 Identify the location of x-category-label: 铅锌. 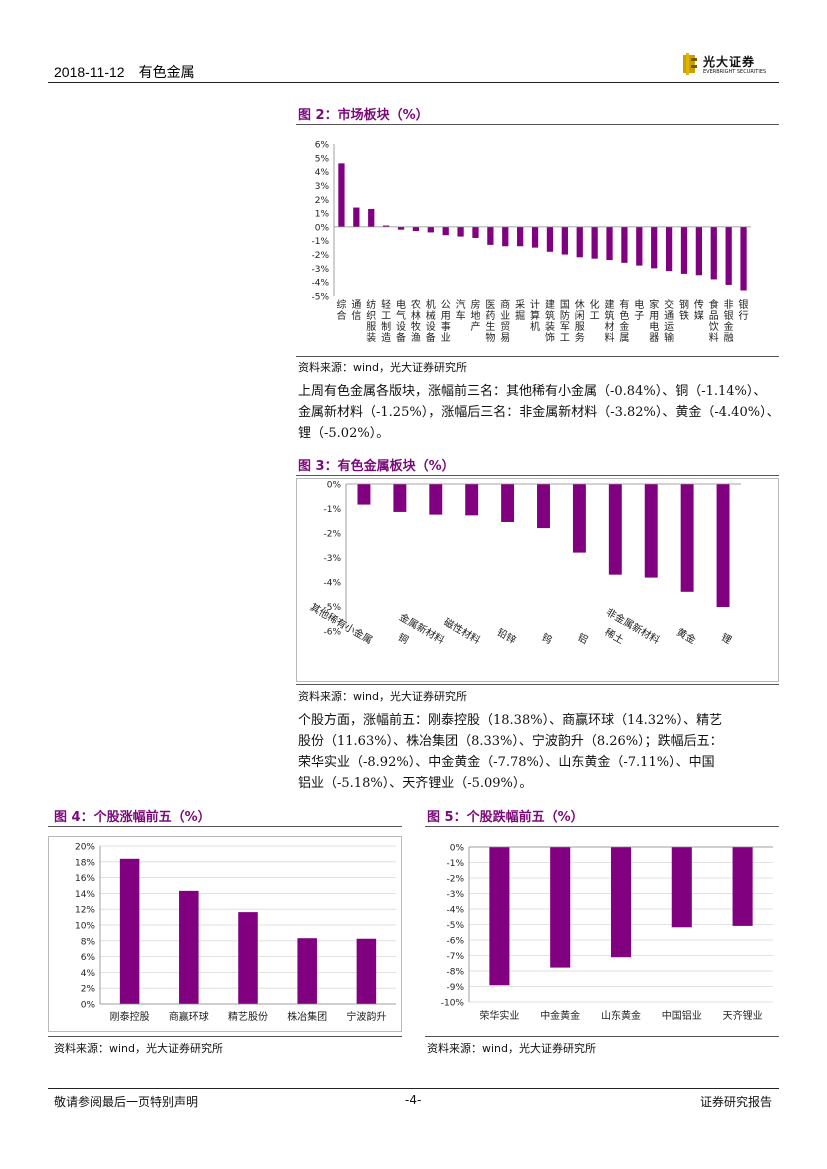
(507, 635).